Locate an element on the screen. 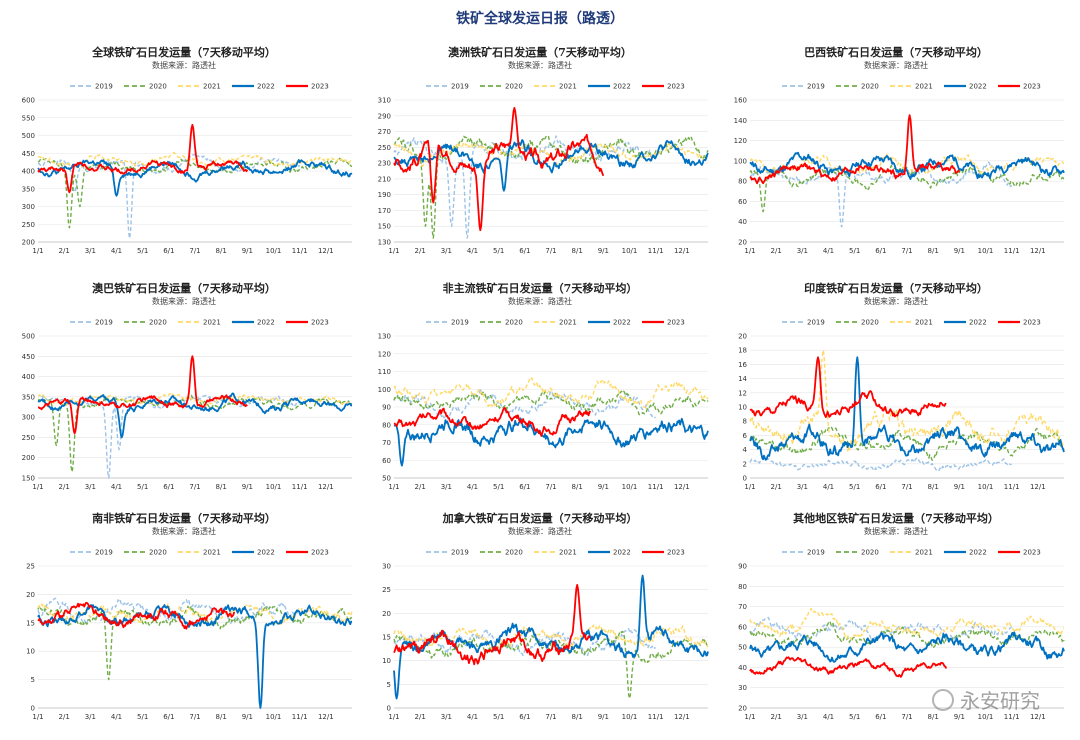  y-tick-label: 5 is located at coordinates (33, 680).